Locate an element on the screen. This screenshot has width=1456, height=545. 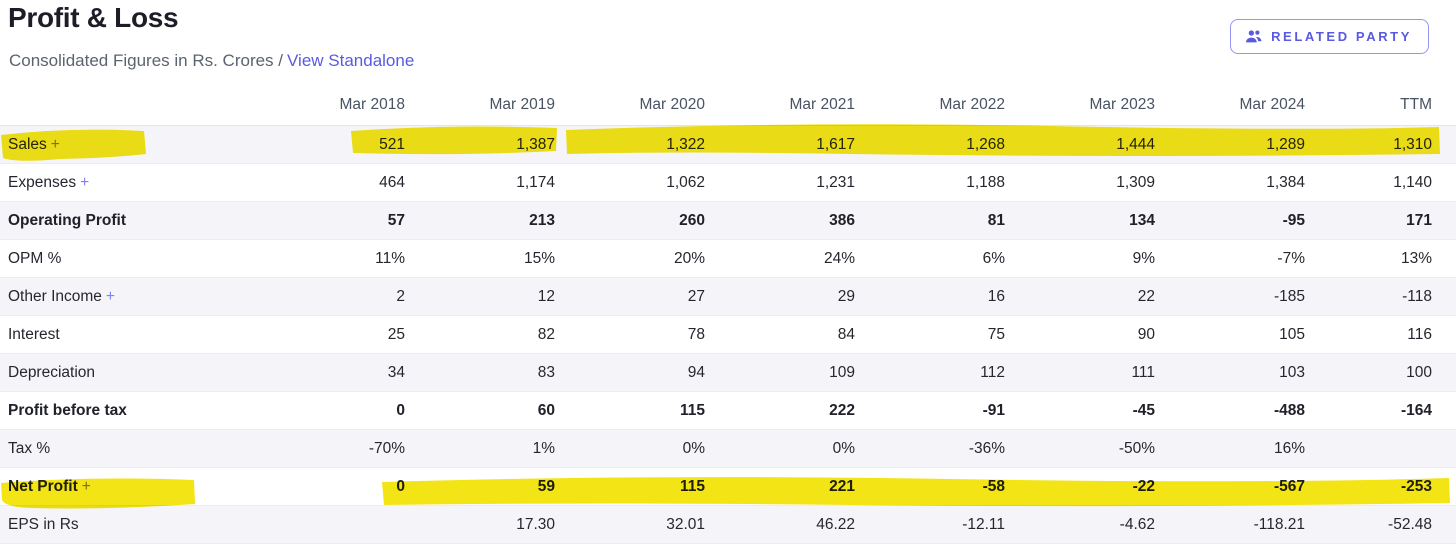
table-row: Operating Profit 57 213 260 386 81 134 -95 171 is located at coordinates (728, 220).